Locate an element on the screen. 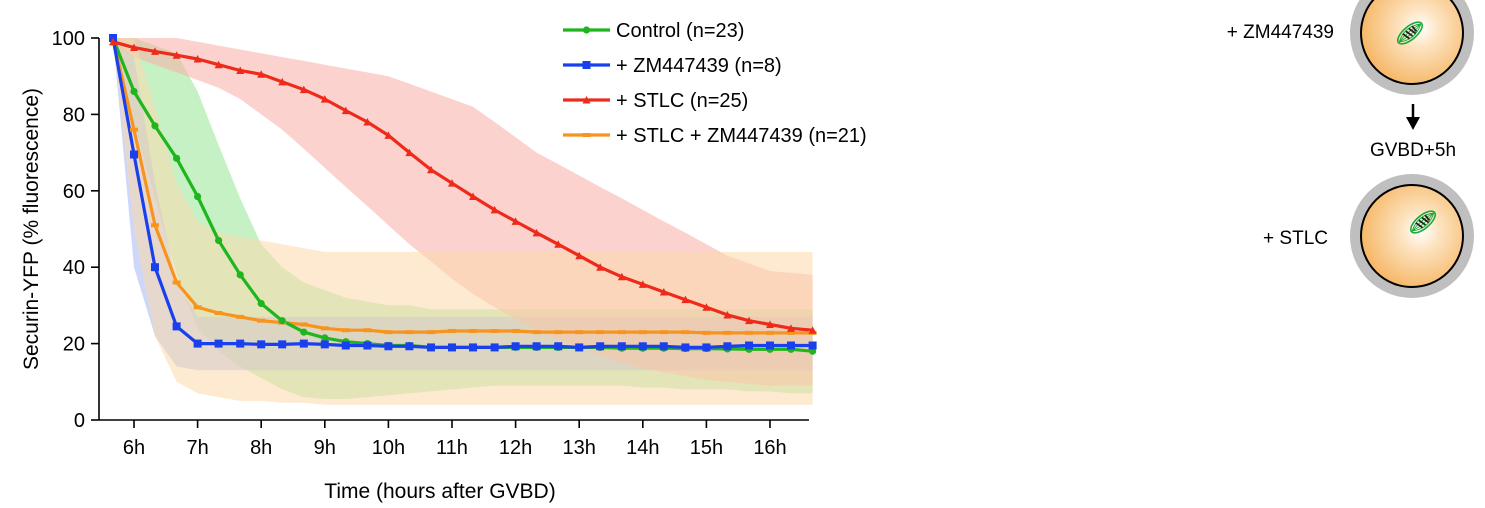  time-step-label: GVBD+5h is located at coordinates (1413, 150).